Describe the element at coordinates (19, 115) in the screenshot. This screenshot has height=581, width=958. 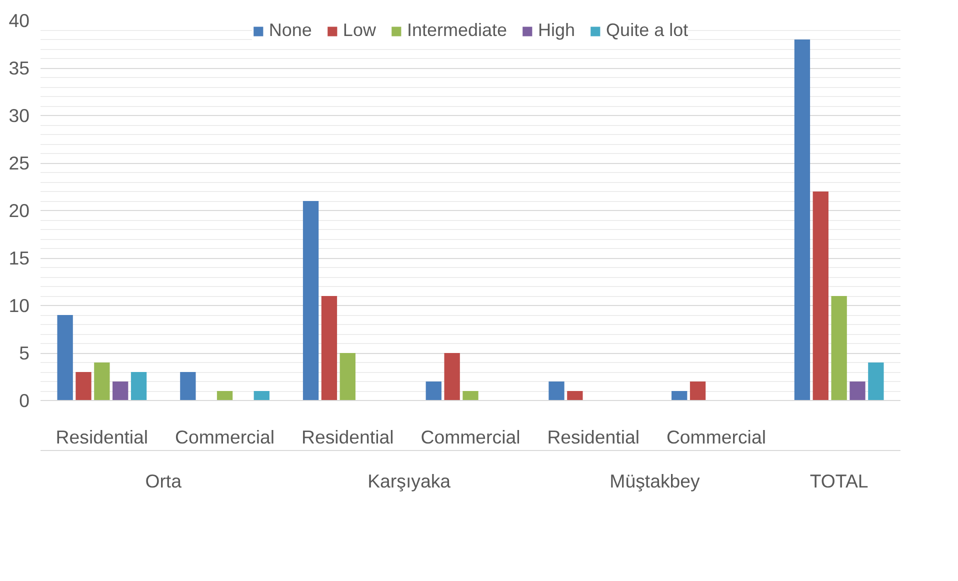
I see `y-tick-label: 30` at that location.